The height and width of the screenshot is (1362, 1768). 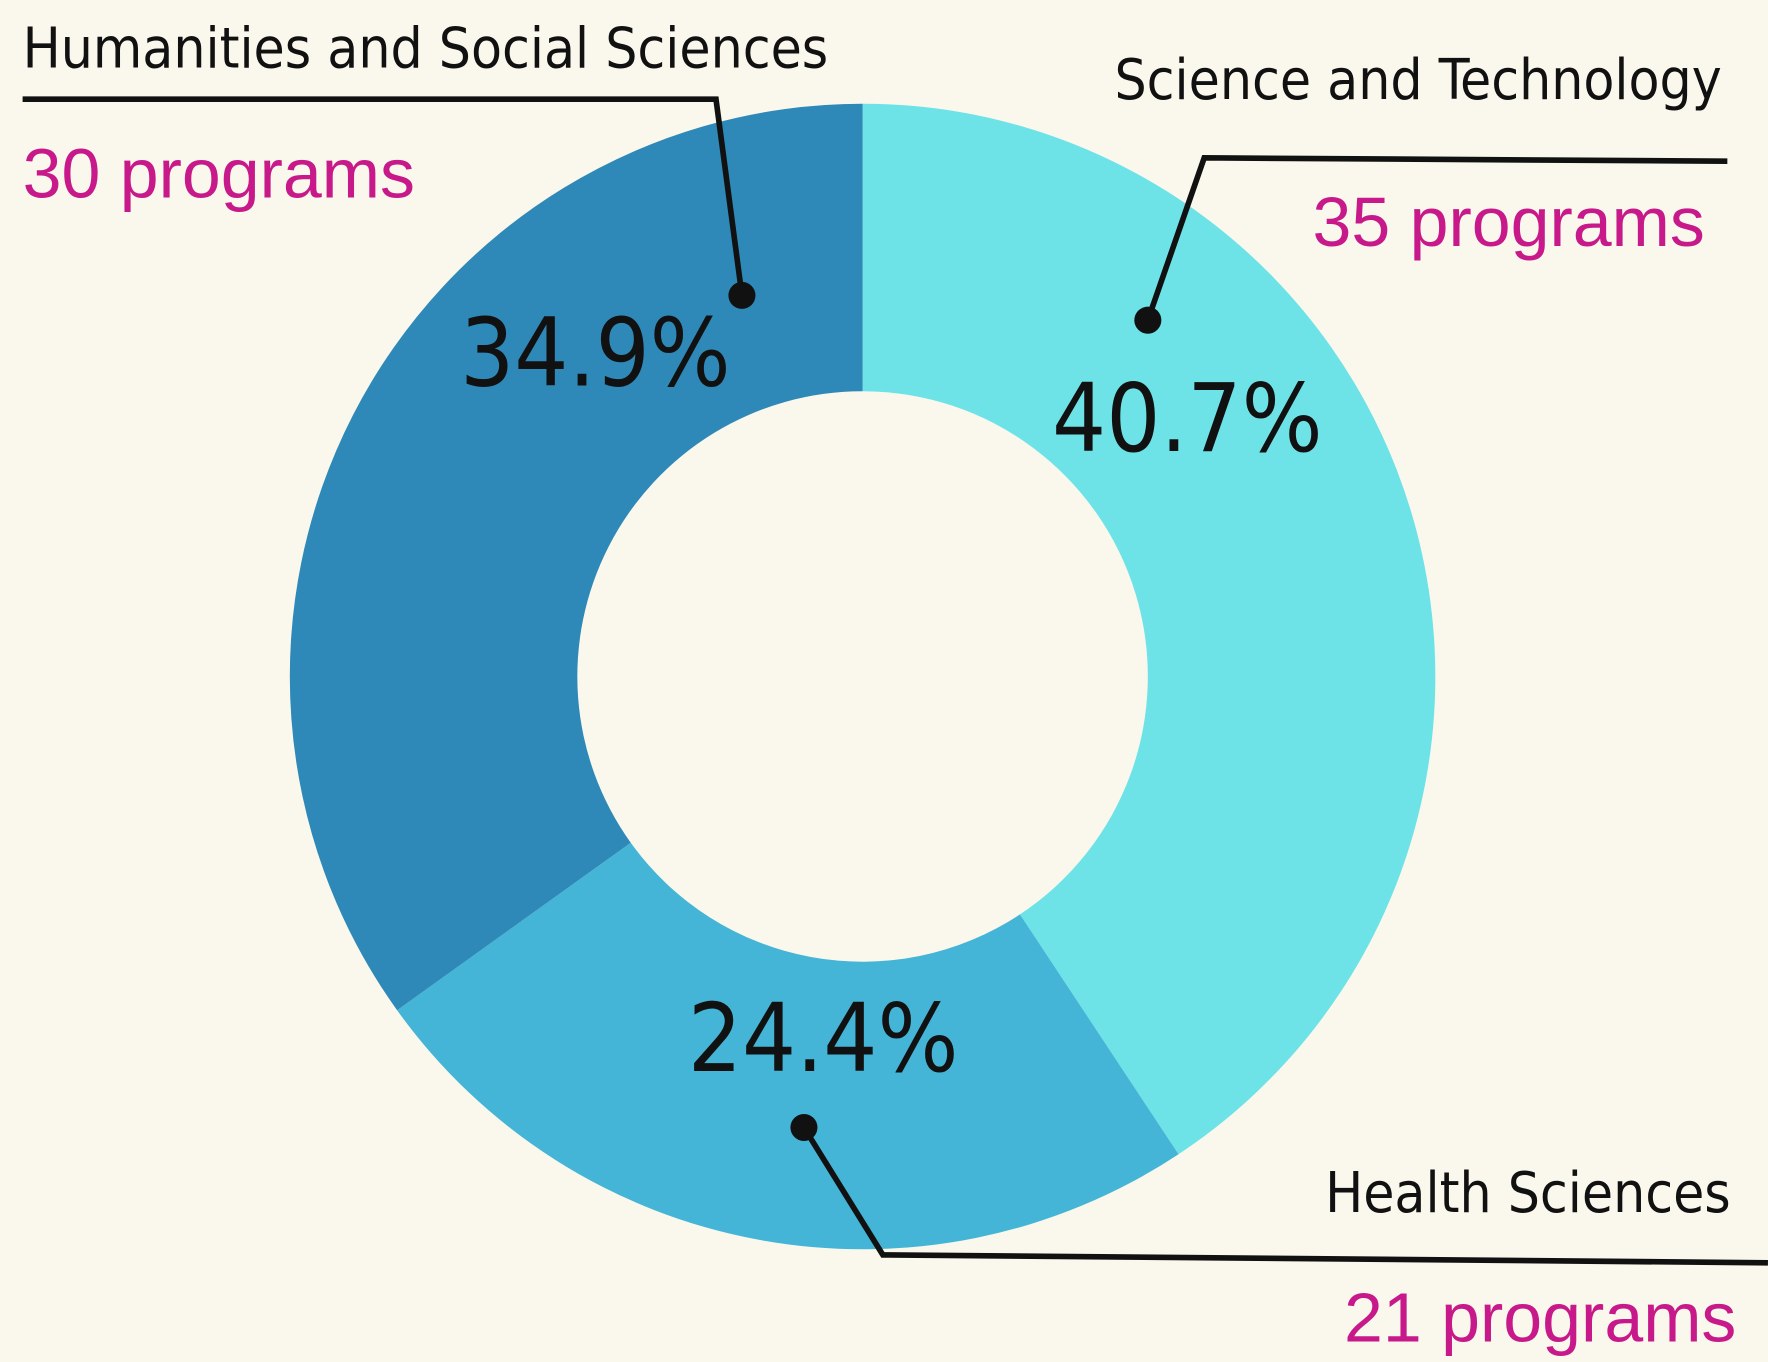 I want to click on percent-label: 34.9%, so click(x=595, y=354).